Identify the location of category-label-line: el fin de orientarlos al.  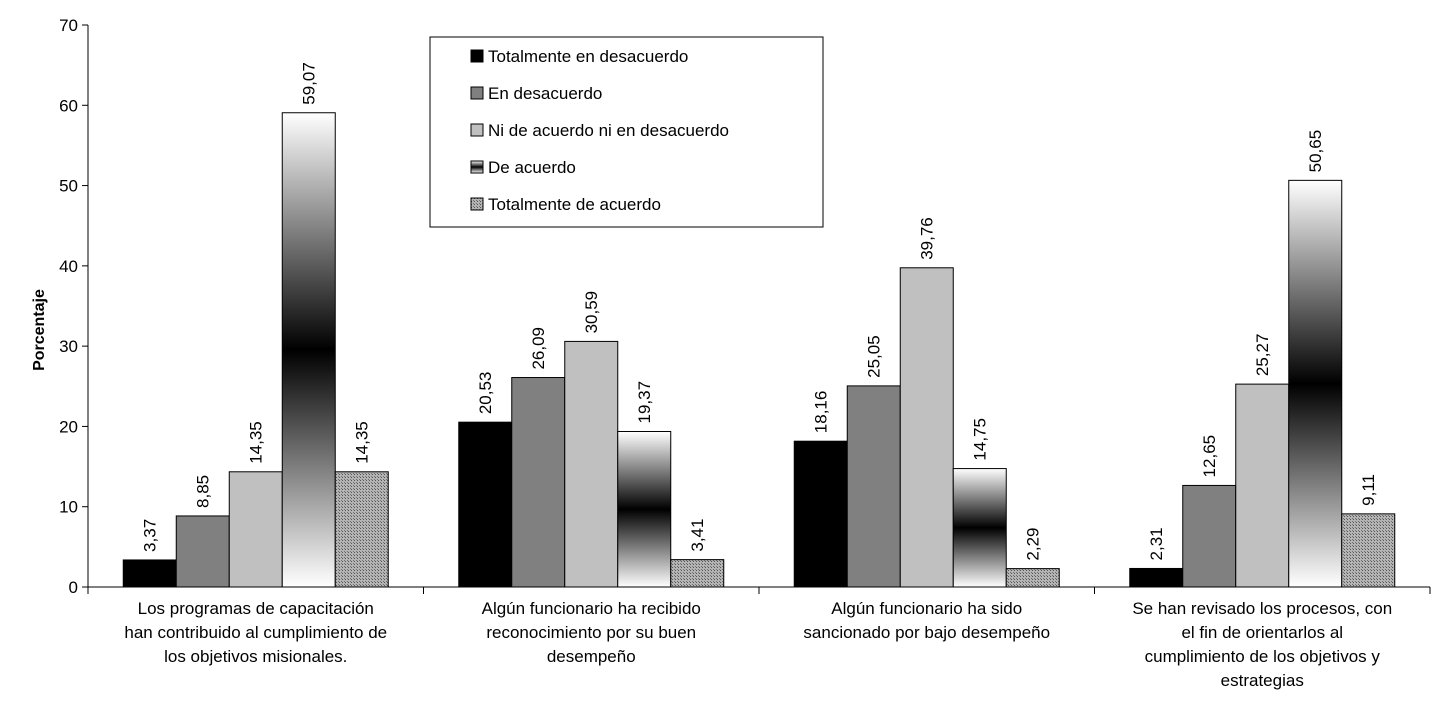
(1262, 632).